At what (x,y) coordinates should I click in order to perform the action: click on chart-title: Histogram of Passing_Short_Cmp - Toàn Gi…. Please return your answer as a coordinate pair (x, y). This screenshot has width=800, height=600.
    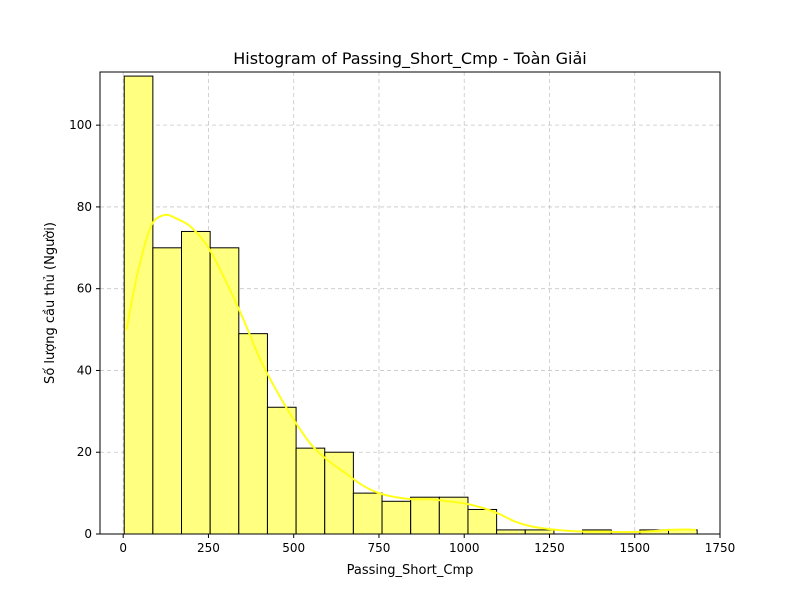
    Looking at the image, I should click on (410, 59).